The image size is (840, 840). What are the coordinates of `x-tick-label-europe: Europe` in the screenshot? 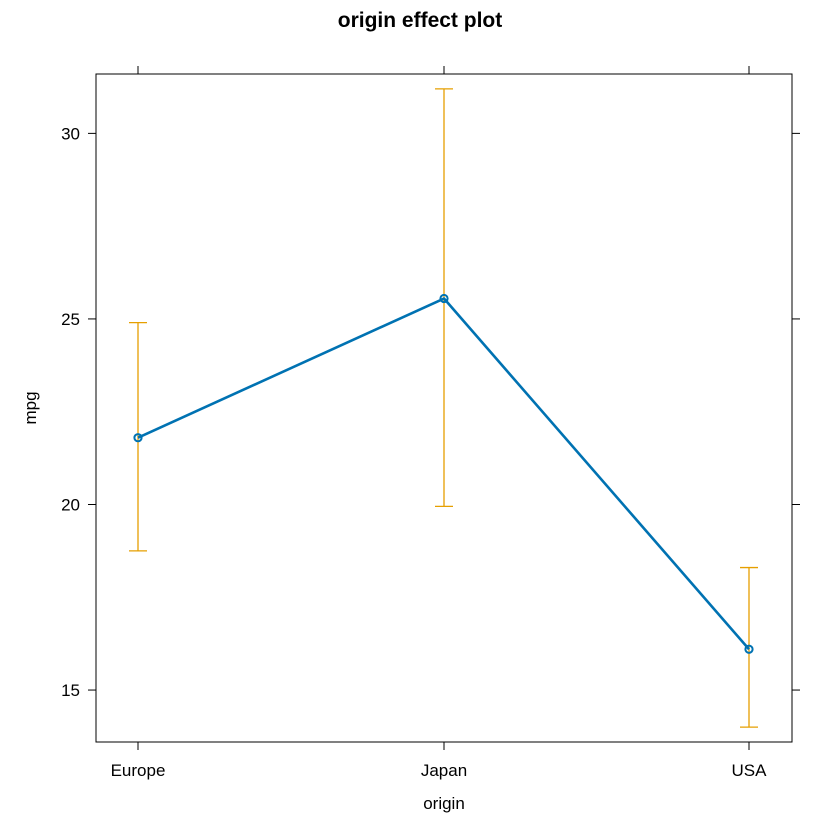 It's located at (138, 770).